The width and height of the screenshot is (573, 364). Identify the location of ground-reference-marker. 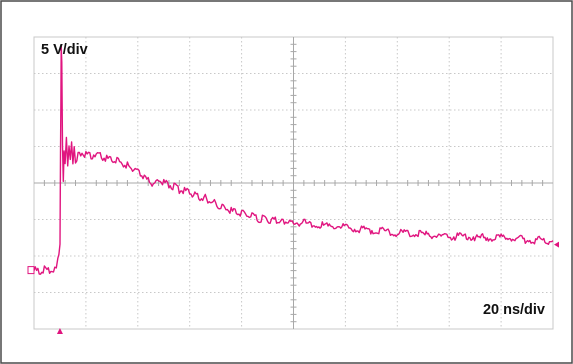
(31, 270).